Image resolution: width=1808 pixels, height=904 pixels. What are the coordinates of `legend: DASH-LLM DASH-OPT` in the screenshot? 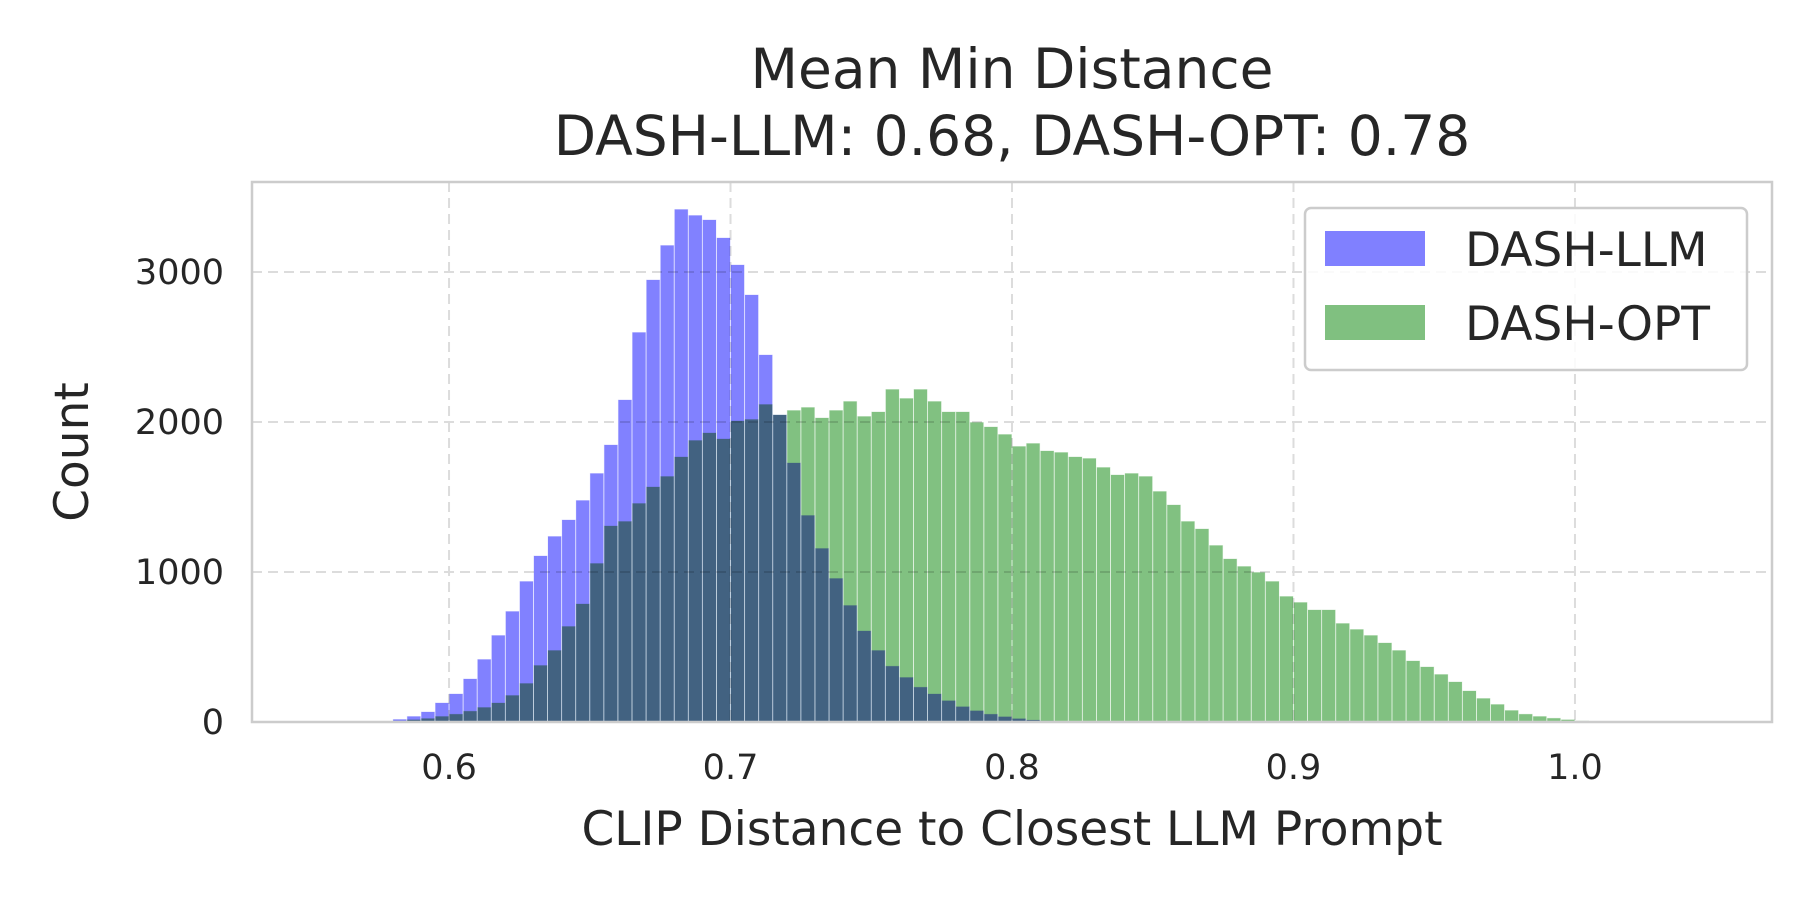 It's located at (1526, 289).